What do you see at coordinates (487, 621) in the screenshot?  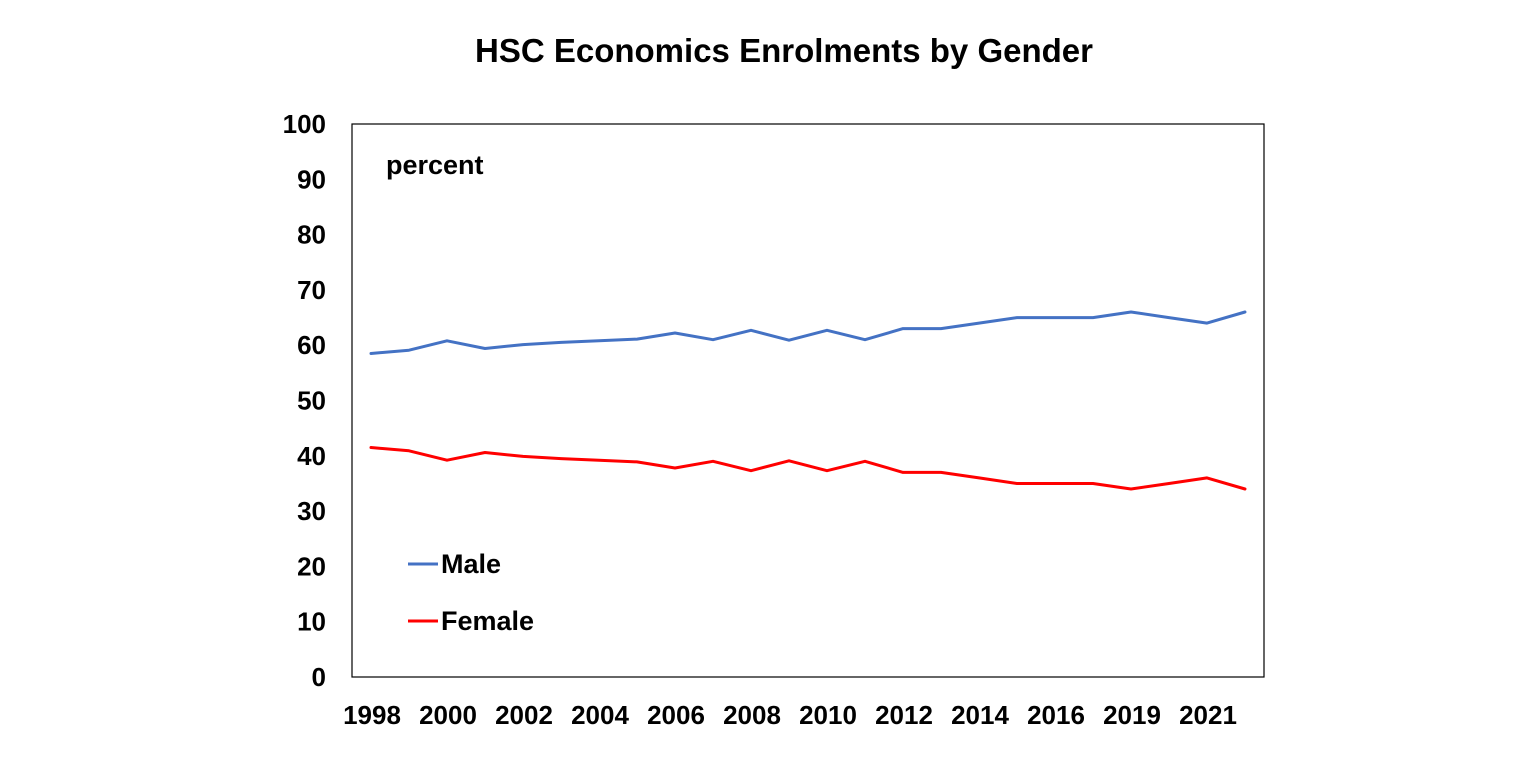 I see `legend-label-female: Female` at bounding box center [487, 621].